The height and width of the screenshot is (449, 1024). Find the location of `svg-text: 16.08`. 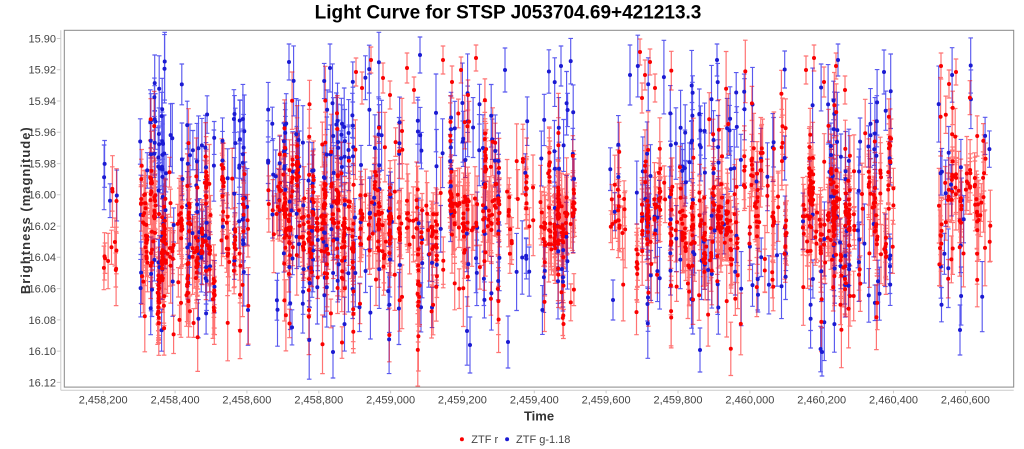

svg-text: 16.08 is located at coordinates (42, 321).